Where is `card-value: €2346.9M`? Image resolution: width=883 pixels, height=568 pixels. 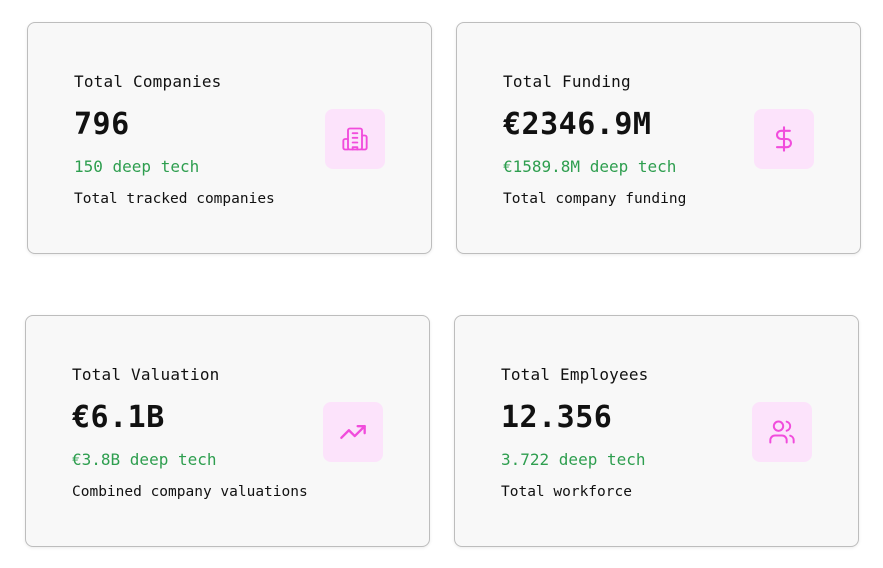
card-value: €2346.9M is located at coordinates (577, 124).